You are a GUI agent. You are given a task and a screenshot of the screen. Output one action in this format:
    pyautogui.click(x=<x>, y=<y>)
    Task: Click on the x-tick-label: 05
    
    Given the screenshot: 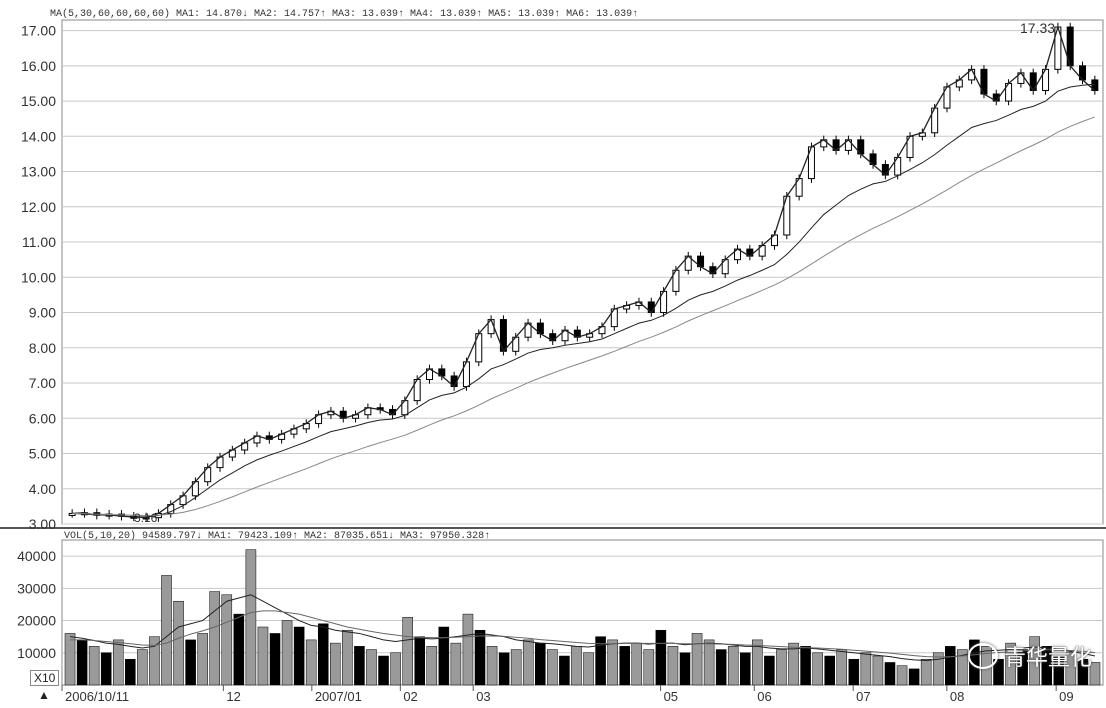 What is the action you would take?
    pyautogui.click(x=671, y=696)
    